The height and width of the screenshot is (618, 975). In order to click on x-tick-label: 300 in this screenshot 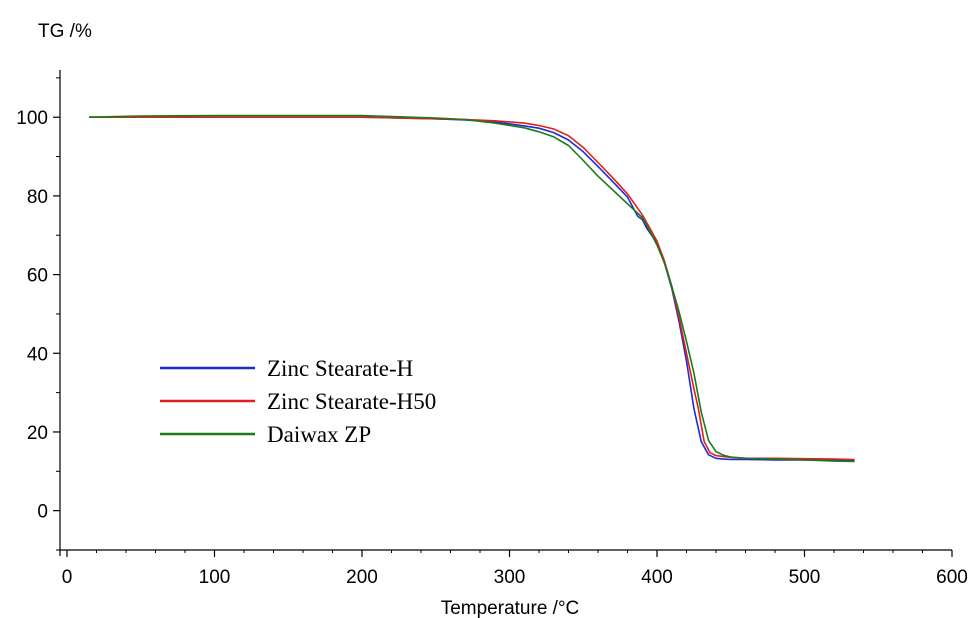, I will do `click(510, 577)`.